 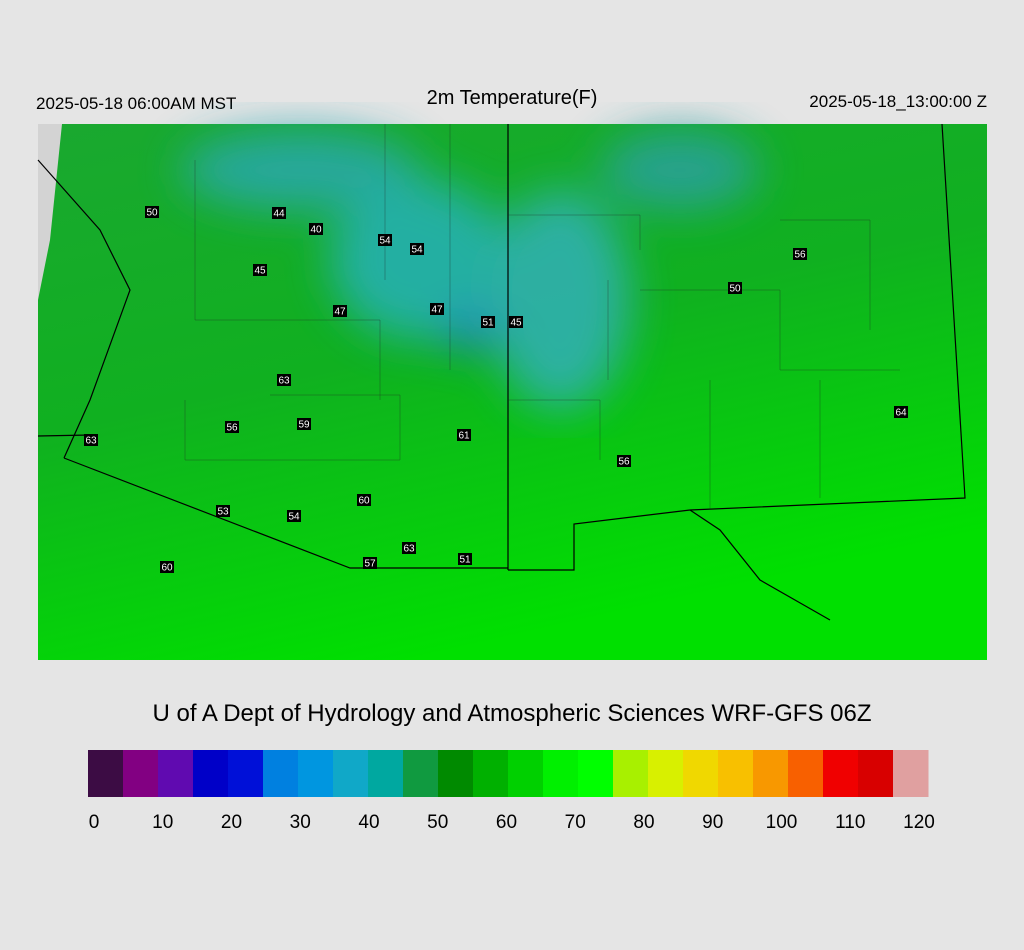 What do you see at coordinates (782, 822) in the screenshot?
I see `colorbar-label: 100` at bounding box center [782, 822].